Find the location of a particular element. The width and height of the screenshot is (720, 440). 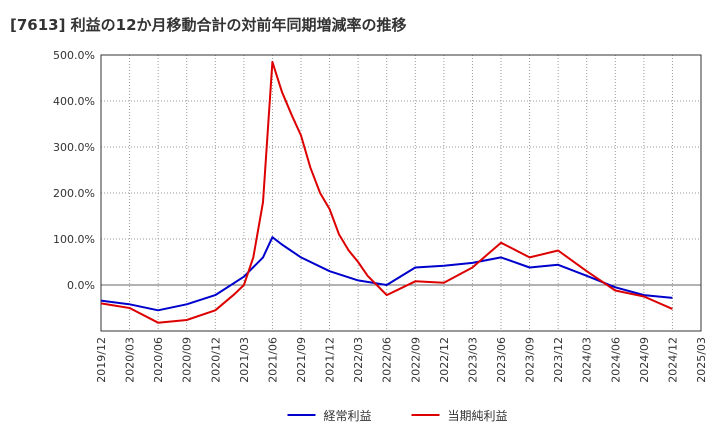

y-tick-label: 0.0% is located at coordinates (81, 285).